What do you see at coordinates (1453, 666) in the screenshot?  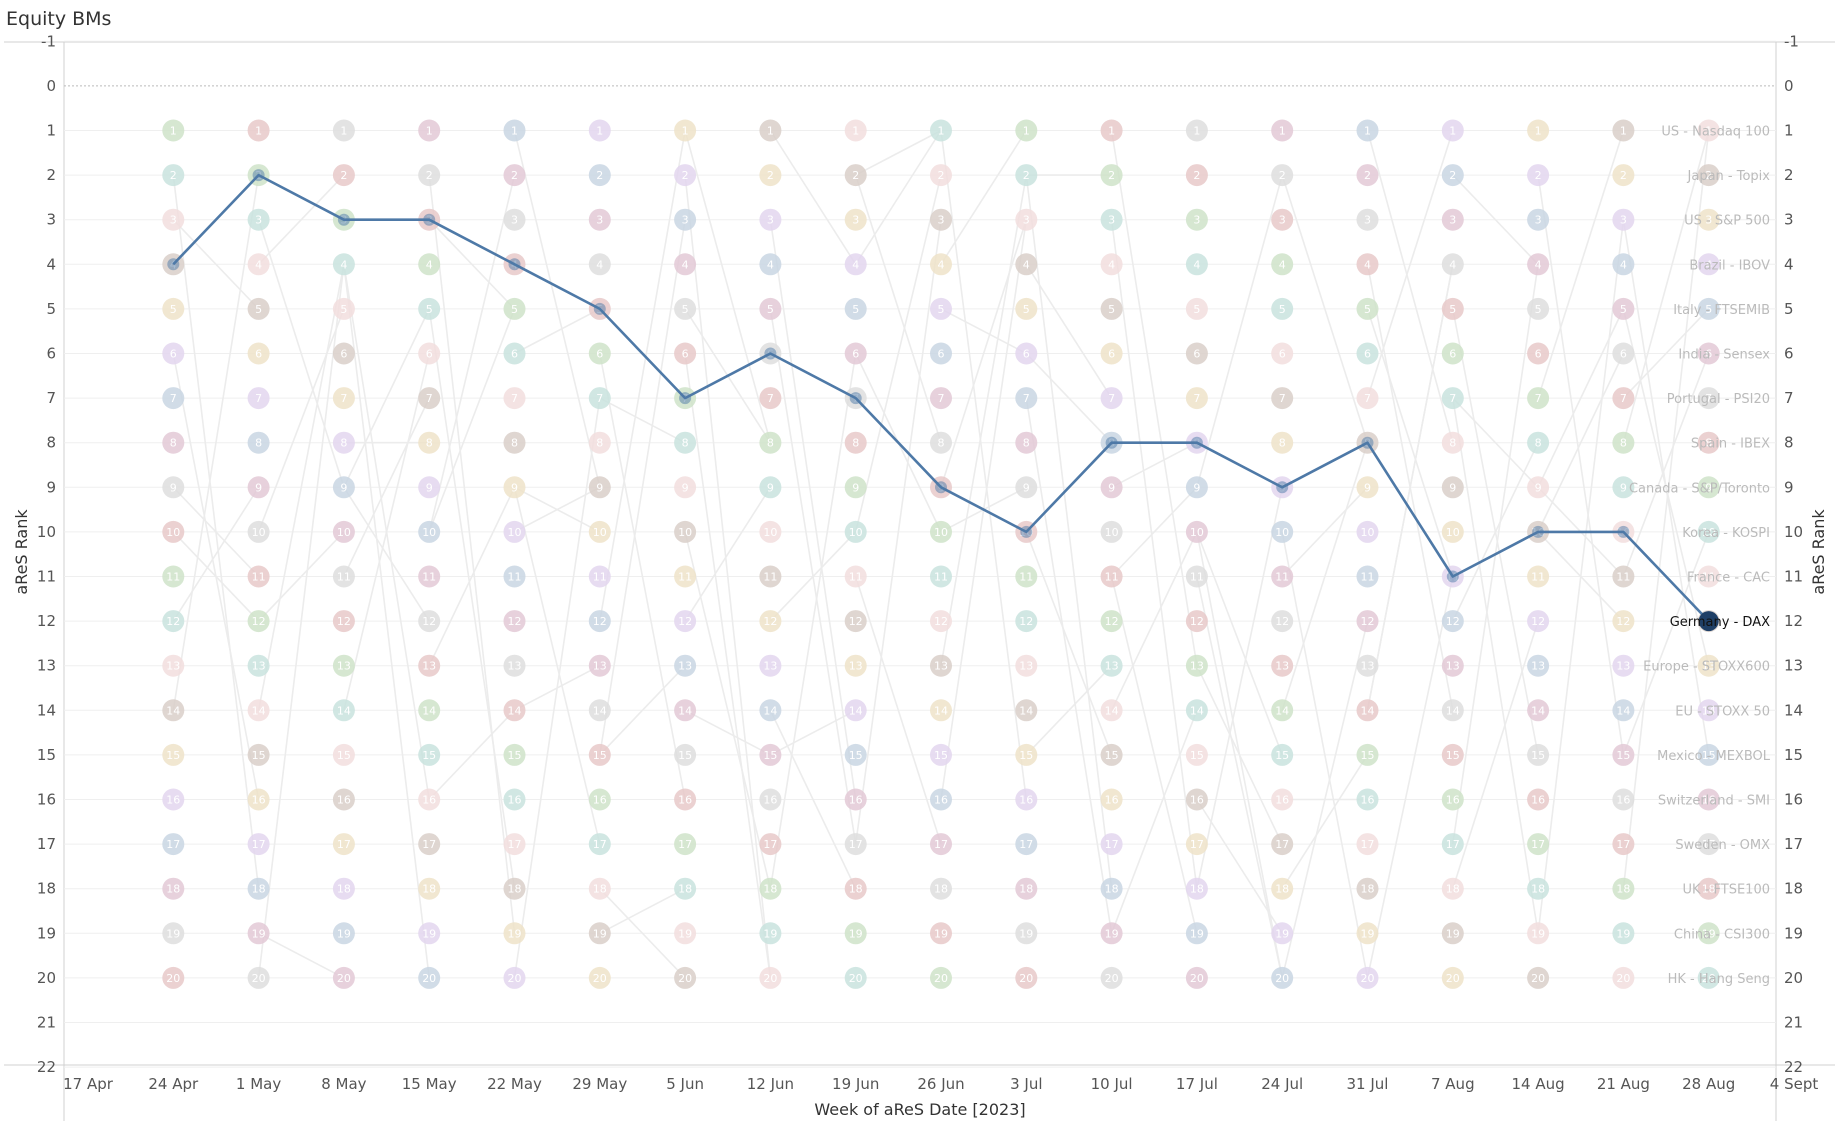 I see `rank-bubble-label: 13` at bounding box center [1453, 666].